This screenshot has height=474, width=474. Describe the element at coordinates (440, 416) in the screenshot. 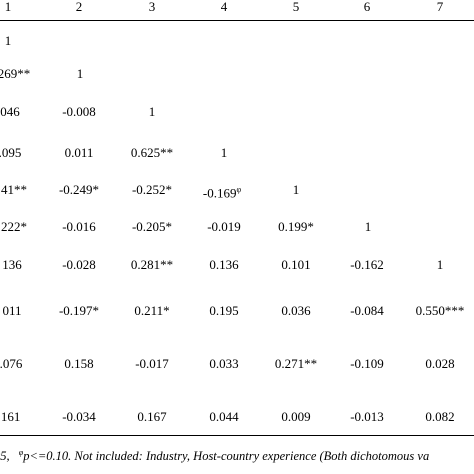

I see `table-cell: 0.082` at that location.